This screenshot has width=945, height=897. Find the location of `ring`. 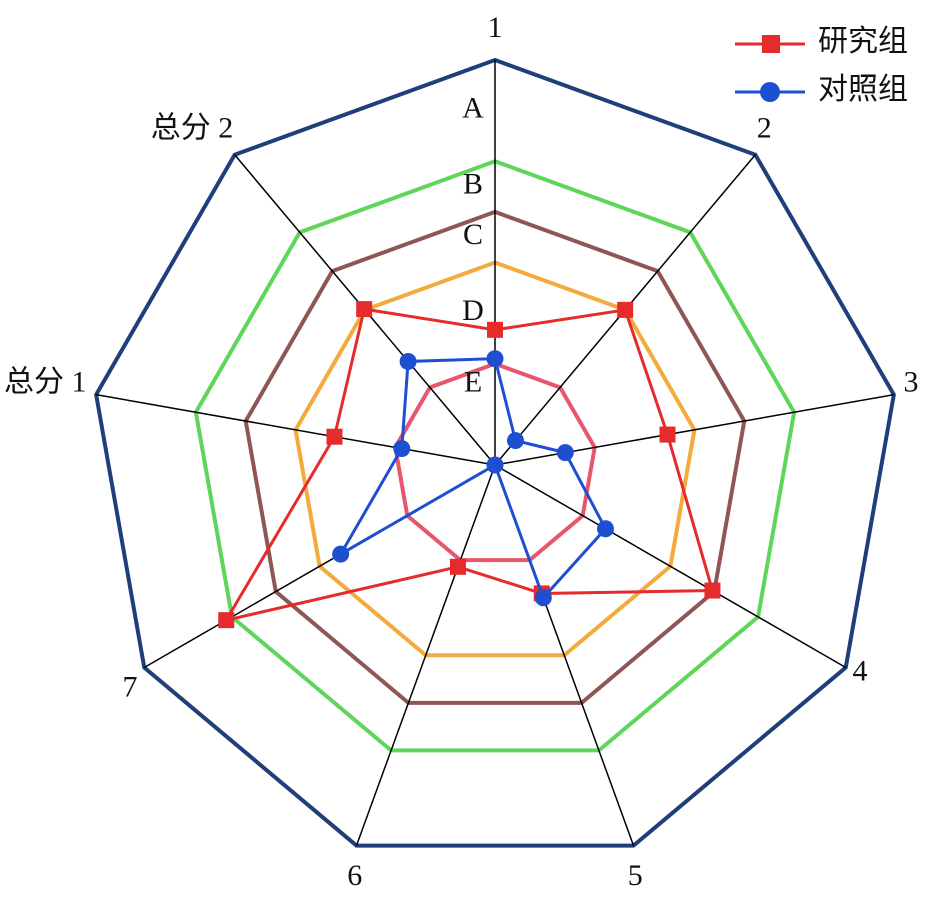

ring is located at coordinates (495, 462).